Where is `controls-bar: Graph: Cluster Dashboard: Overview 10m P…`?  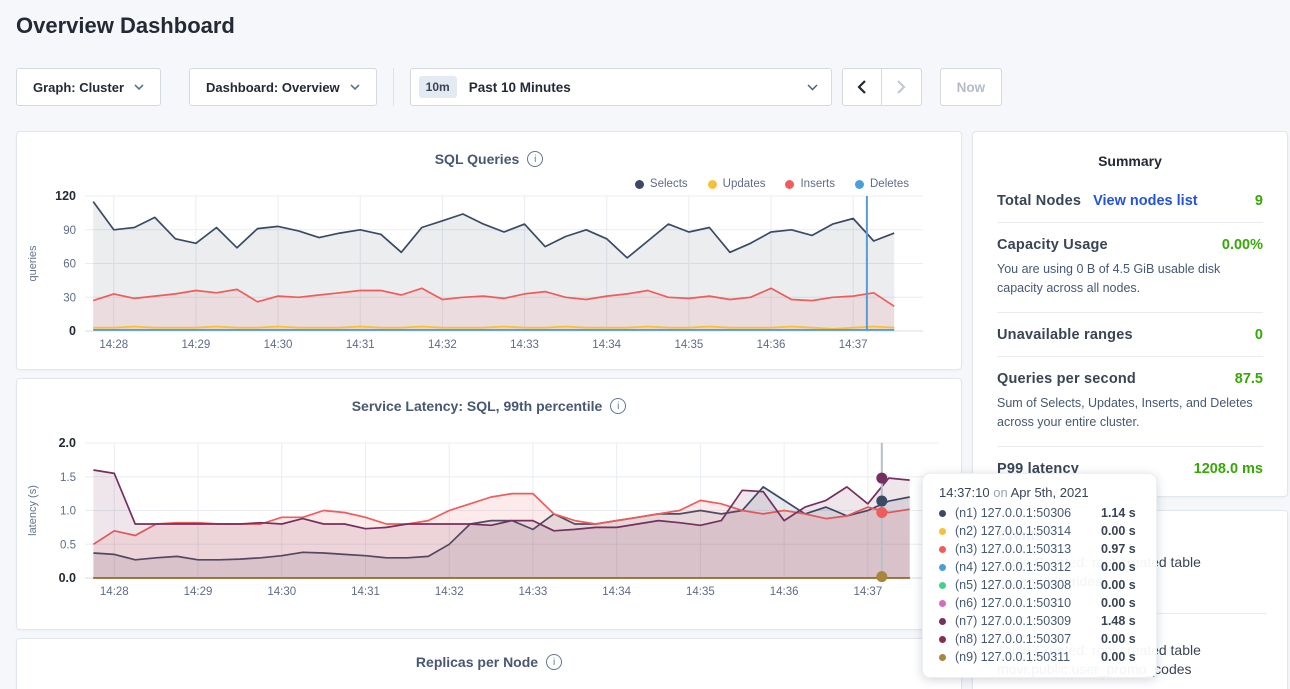 controls-bar: Graph: Cluster Dashboard: Overview 10m P… is located at coordinates (509, 87).